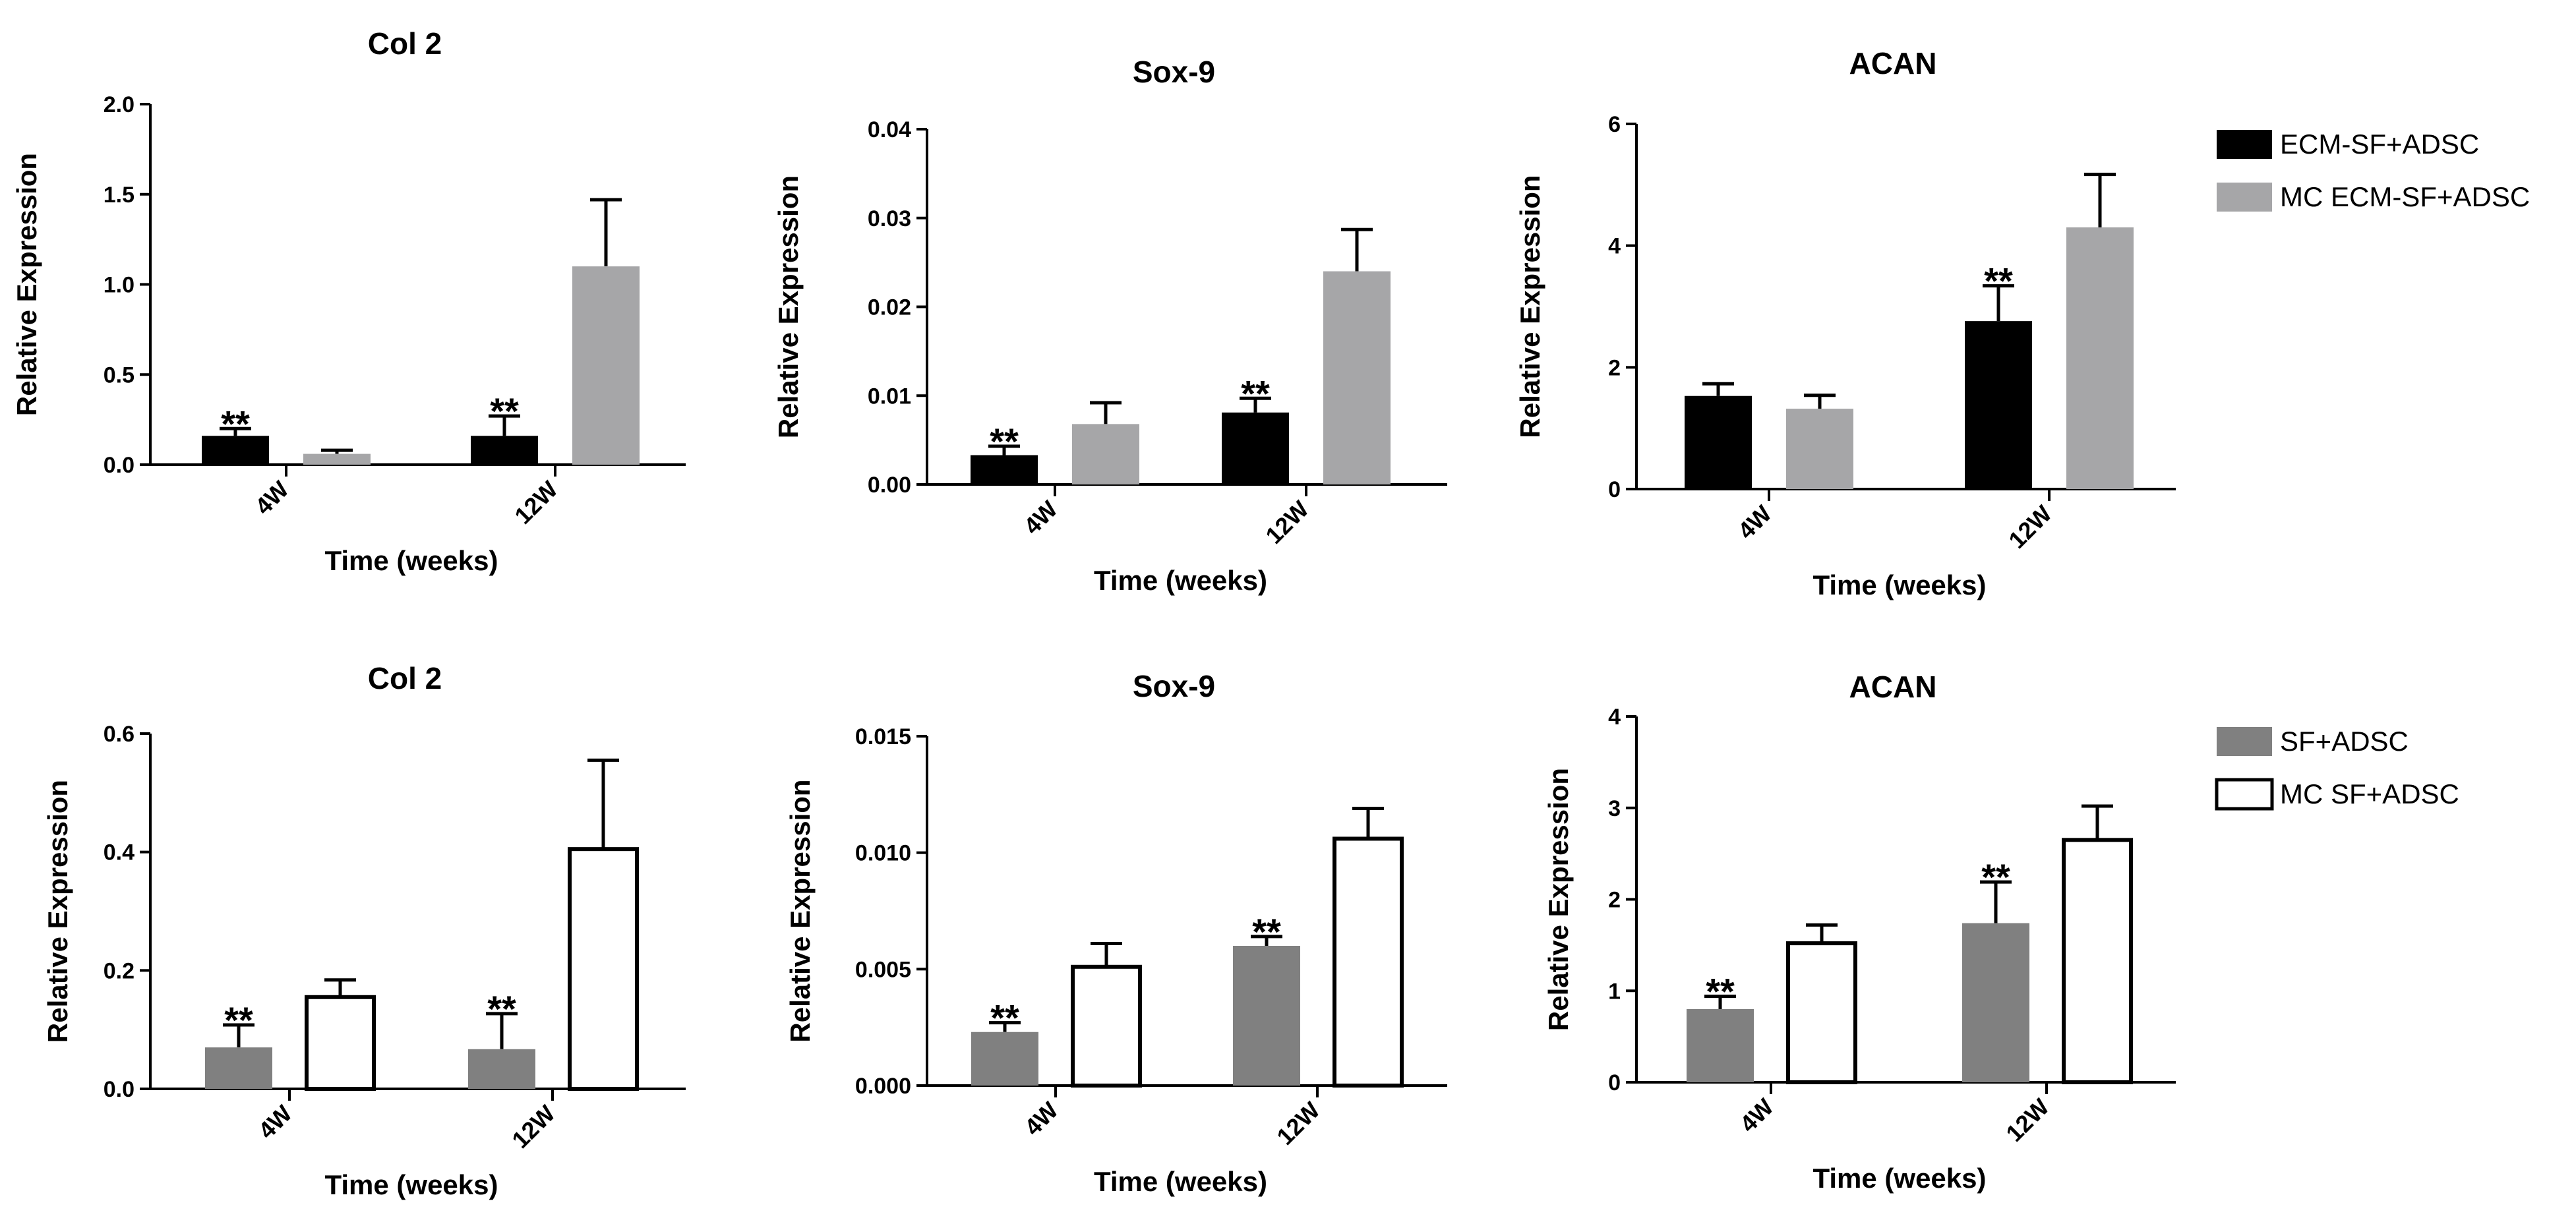  Describe the element at coordinates (889, 307) in the screenshot. I see `y-tick-label: 0.02` at that location.